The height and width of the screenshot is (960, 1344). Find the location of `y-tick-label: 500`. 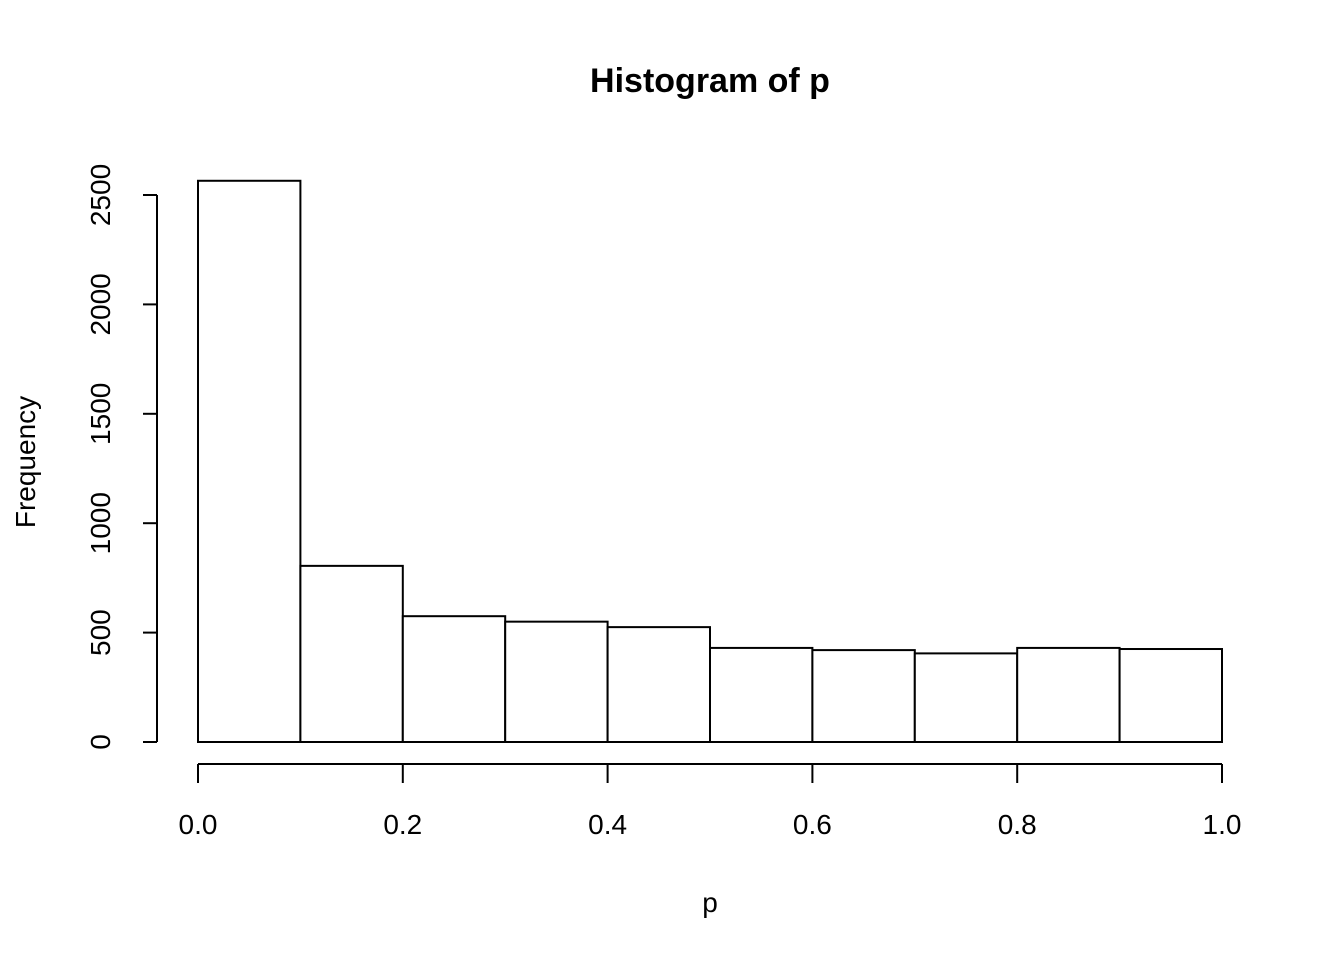

y-tick-label: 500 is located at coordinates (100, 632).